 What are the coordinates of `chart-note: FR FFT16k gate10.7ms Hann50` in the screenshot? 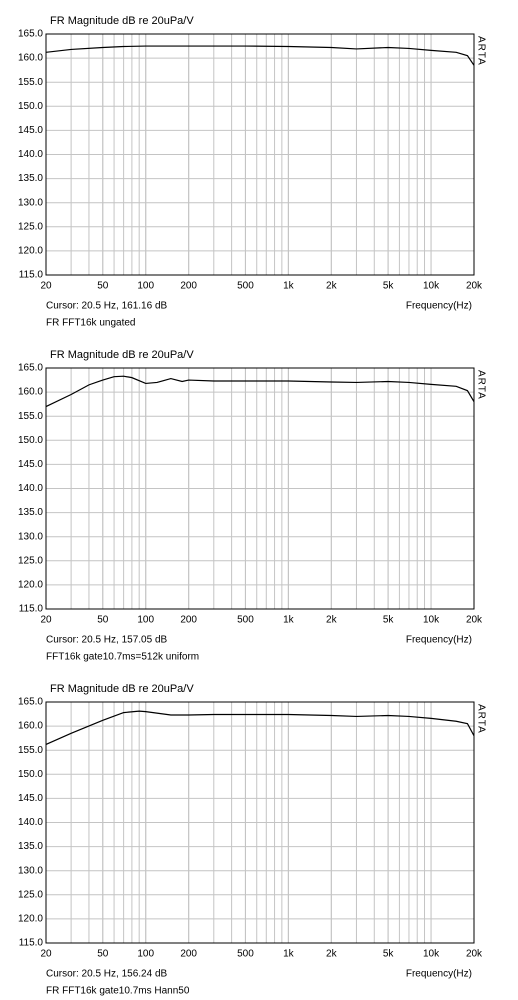 It's located at (118, 991).